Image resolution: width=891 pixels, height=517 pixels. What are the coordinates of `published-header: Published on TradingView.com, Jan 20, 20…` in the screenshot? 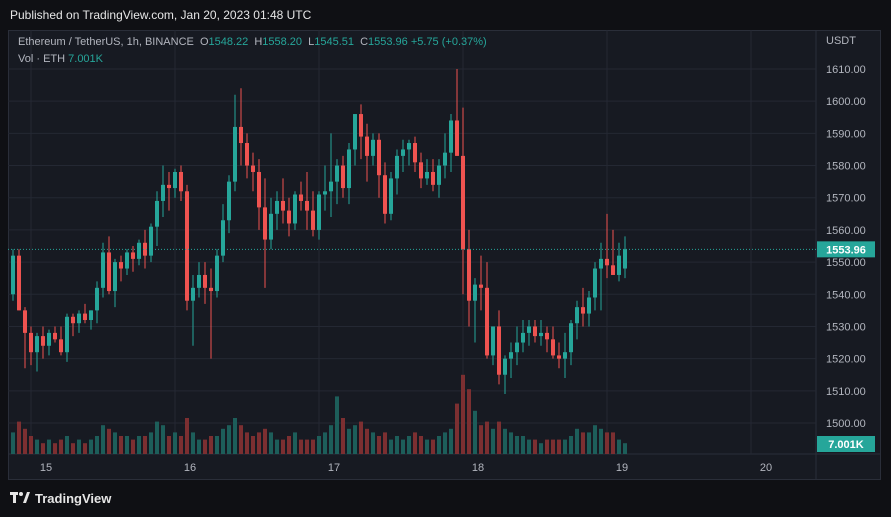 It's located at (161, 15).